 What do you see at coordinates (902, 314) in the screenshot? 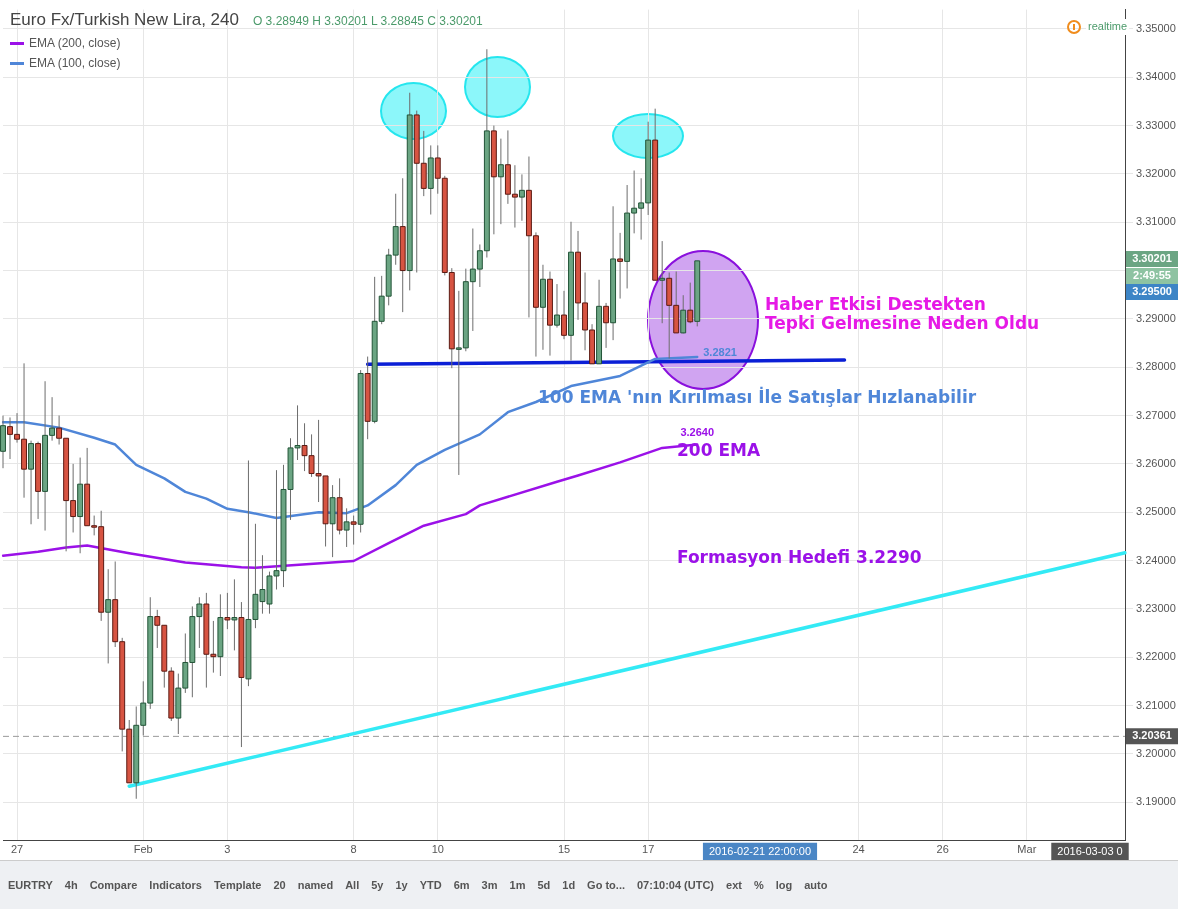
I see `annotation: Haber Etkisi Destekten Tepki Gelmesine Neden Oldu` at bounding box center [902, 314].